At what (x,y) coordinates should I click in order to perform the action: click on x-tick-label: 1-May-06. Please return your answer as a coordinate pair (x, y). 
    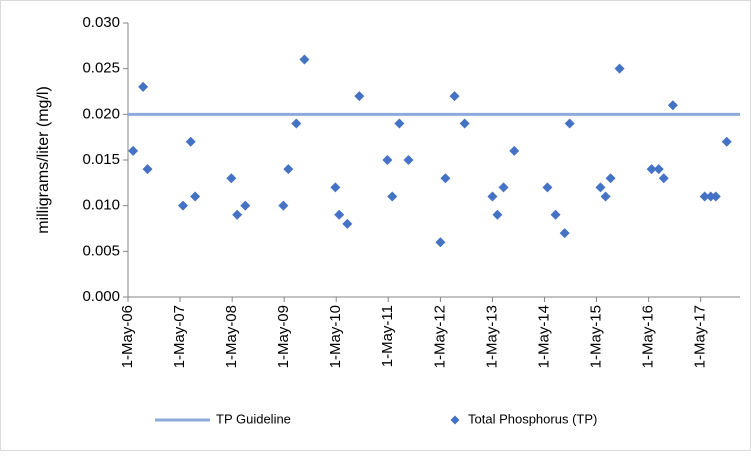
    Looking at the image, I should click on (127, 336).